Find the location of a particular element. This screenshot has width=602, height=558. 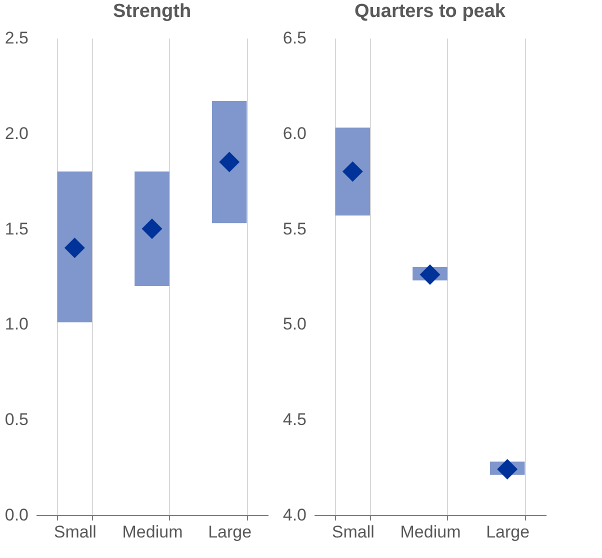

y-tick-label: 4.5 is located at coordinates (294, 420).